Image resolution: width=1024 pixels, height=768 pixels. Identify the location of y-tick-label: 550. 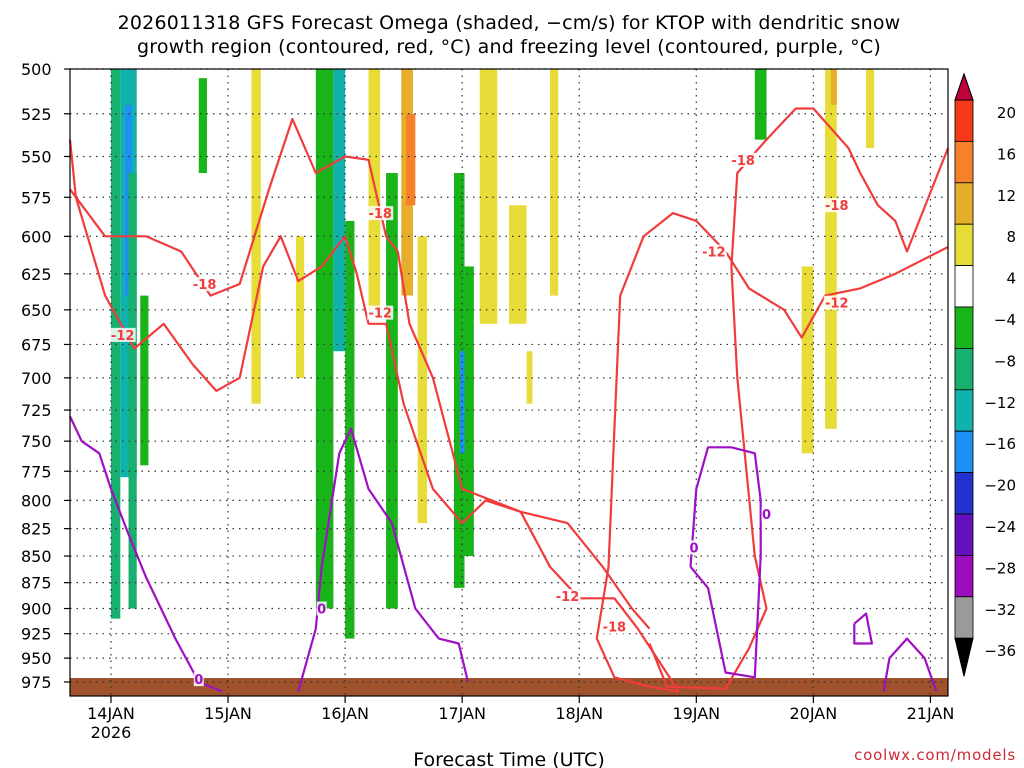
(36, 156).